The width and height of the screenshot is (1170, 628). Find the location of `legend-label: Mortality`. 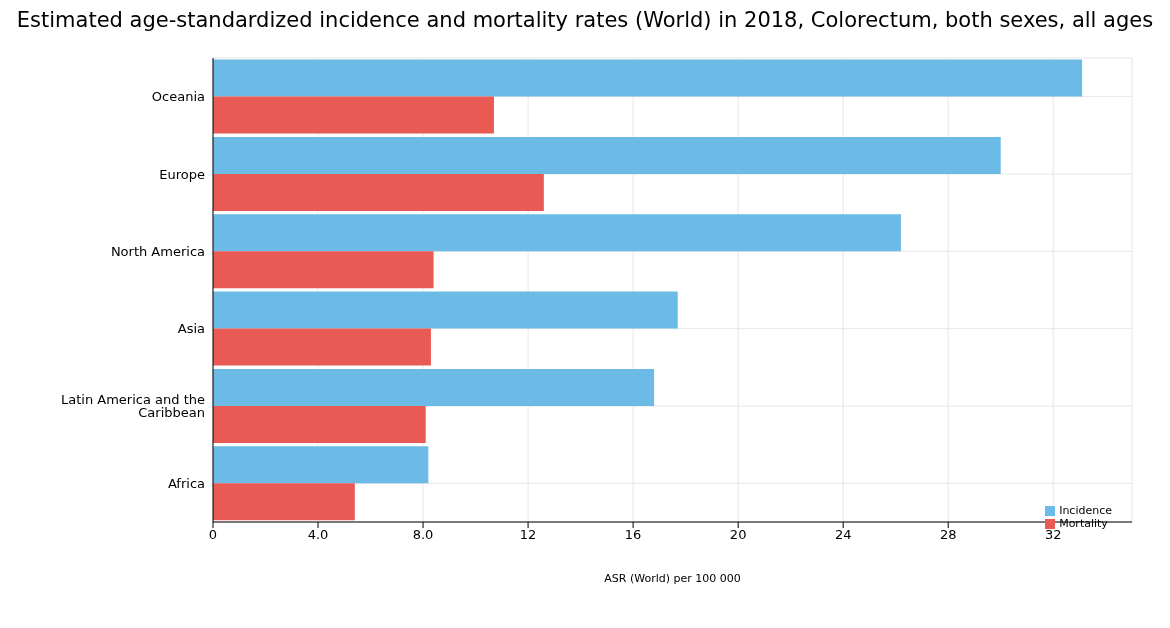

legend-label: Mortality is located at coordinates (1083, 523).